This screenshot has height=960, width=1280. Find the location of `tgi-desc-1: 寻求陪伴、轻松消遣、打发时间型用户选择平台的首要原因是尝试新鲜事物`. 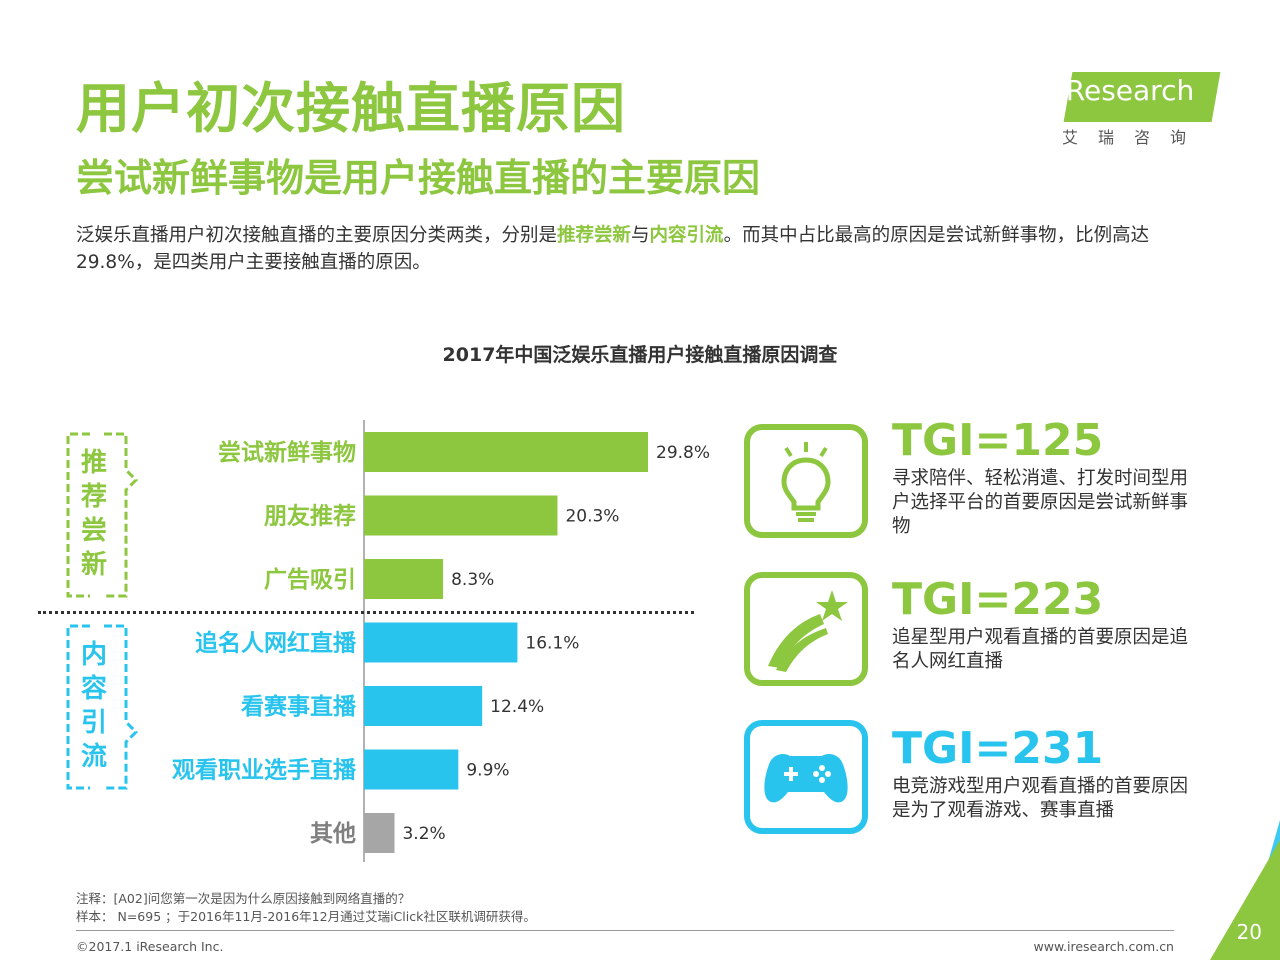

tgi-desc-1: 寻求陪伴、轻松消遣、打发时间型用户选择平台的首要原因是尝试新鲜事物 is located at coordinates (1040, 502).